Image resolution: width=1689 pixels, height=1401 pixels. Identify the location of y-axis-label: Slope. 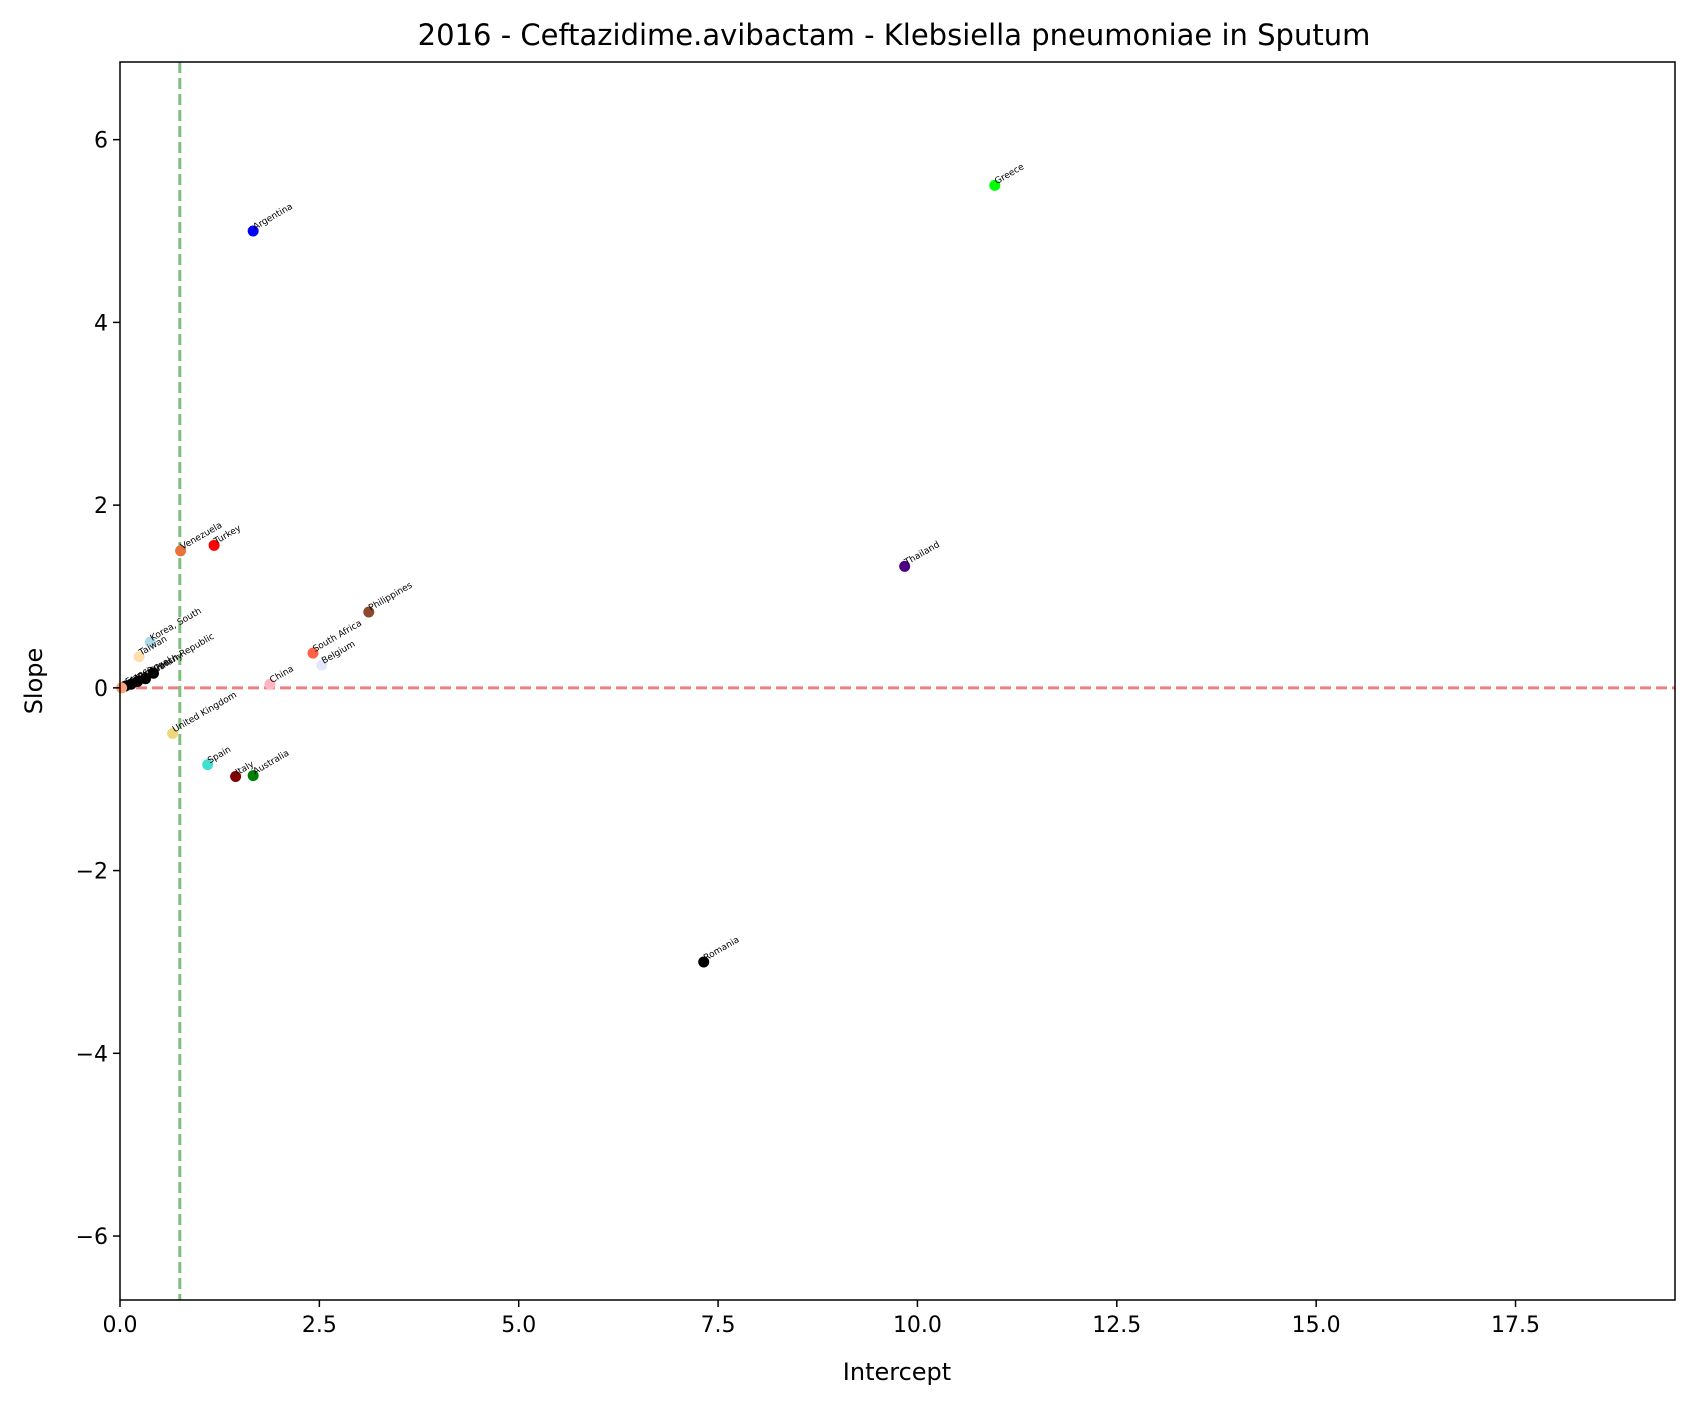
(34, 681).